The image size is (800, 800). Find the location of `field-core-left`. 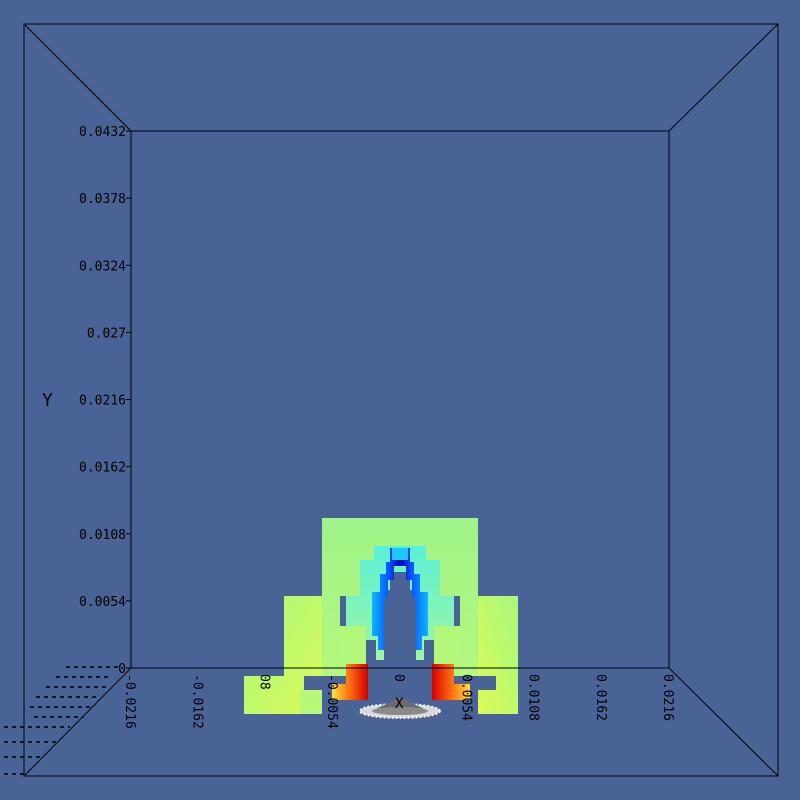

field-core-left is located at coordinates (386, 599).